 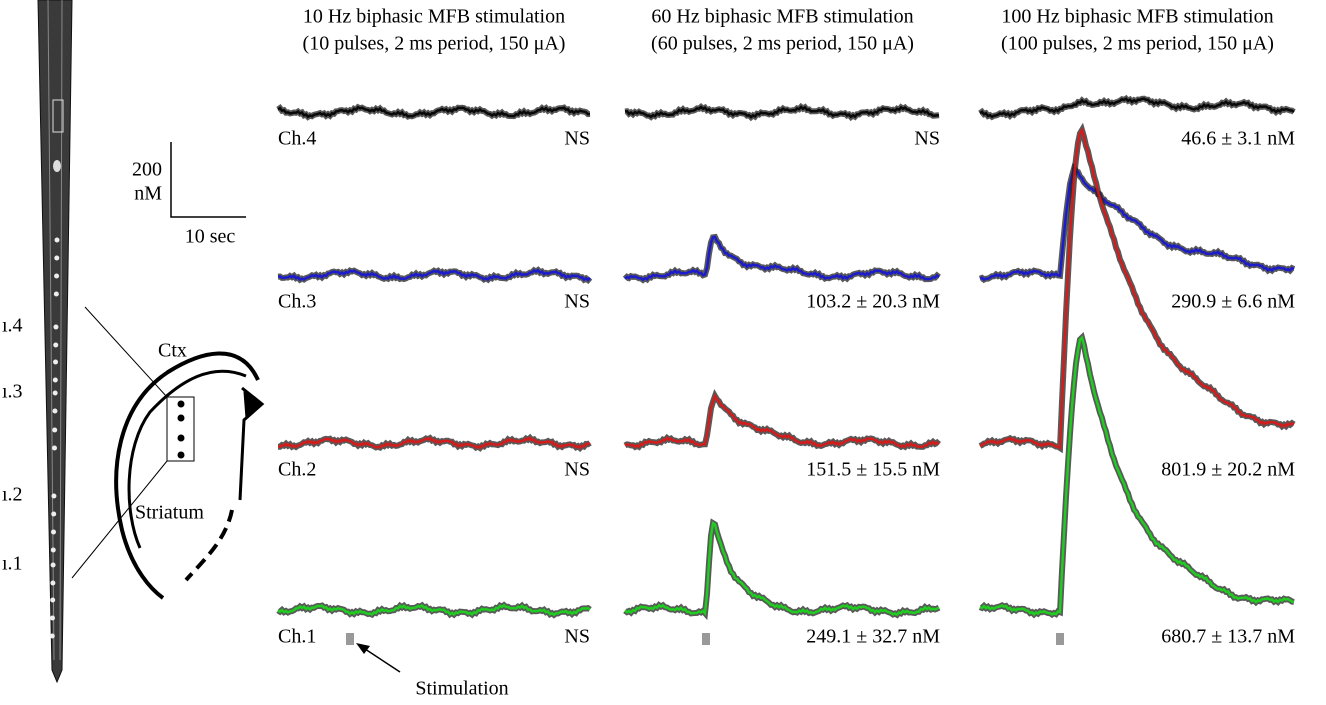 I want to click on scale-bar, so click(x=208, y=180).